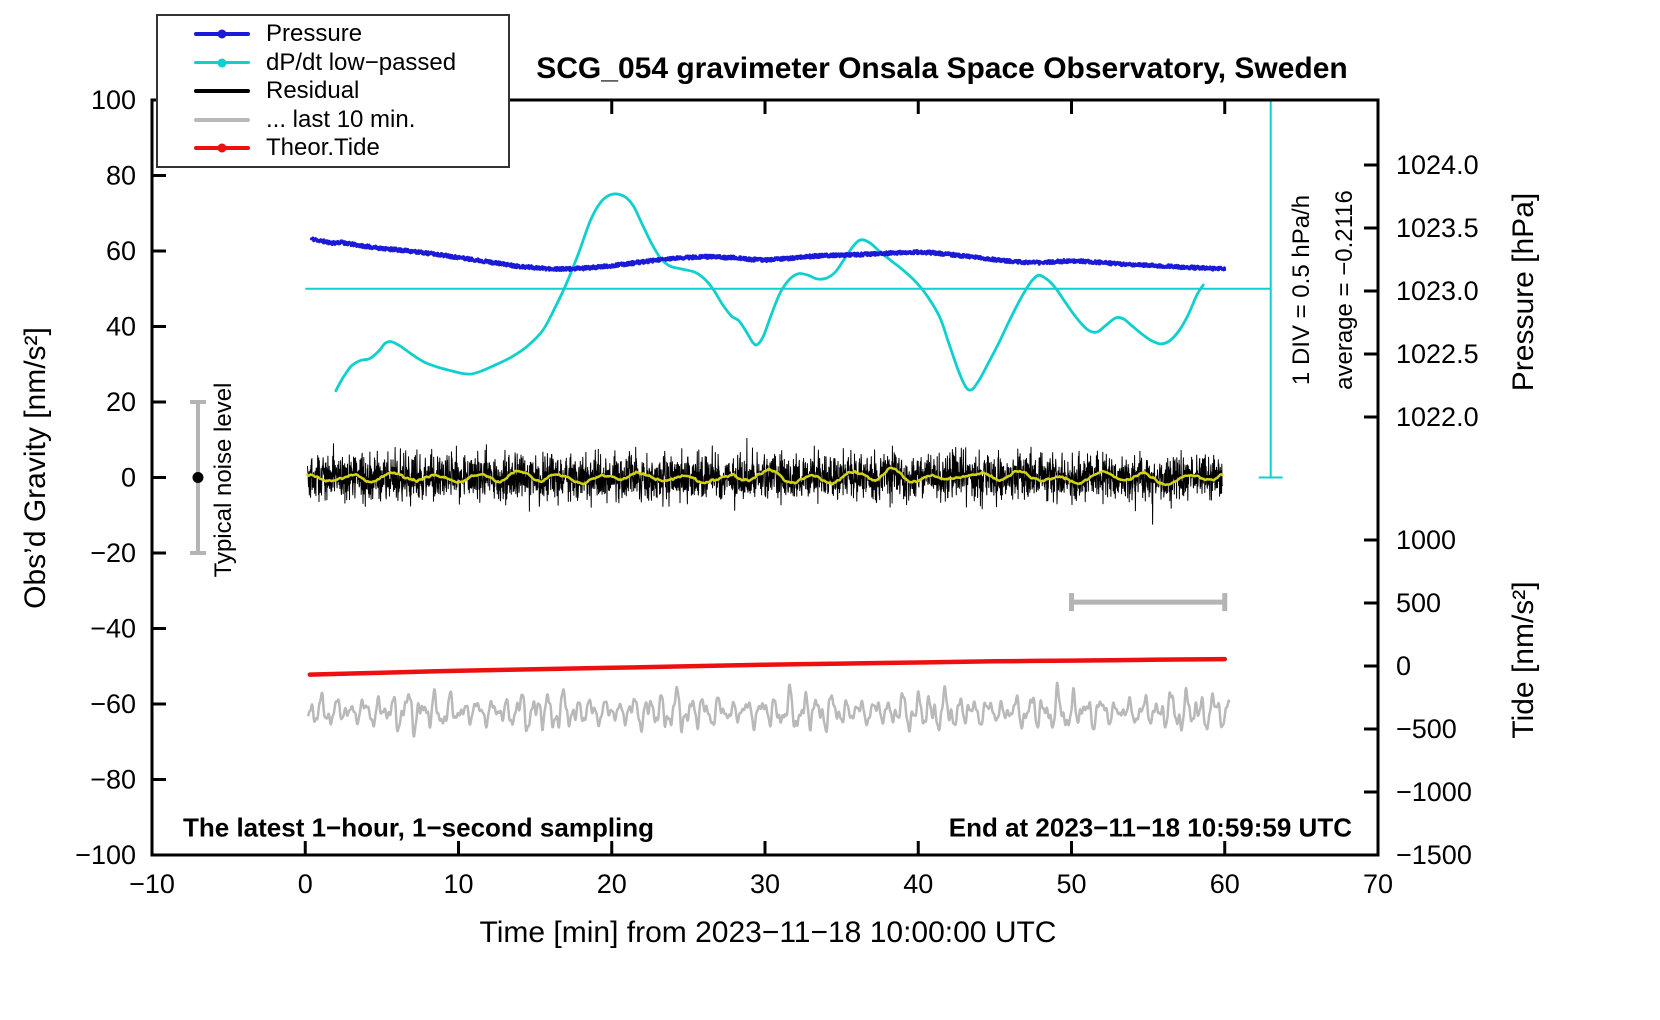 The width and height of the screenshot is (1660, 1020). Describe the element at coordinates (1150, 827) in the screenshot. I see `end-time-note: End at 2023−11−18 10:59:59 UTC` at that location.